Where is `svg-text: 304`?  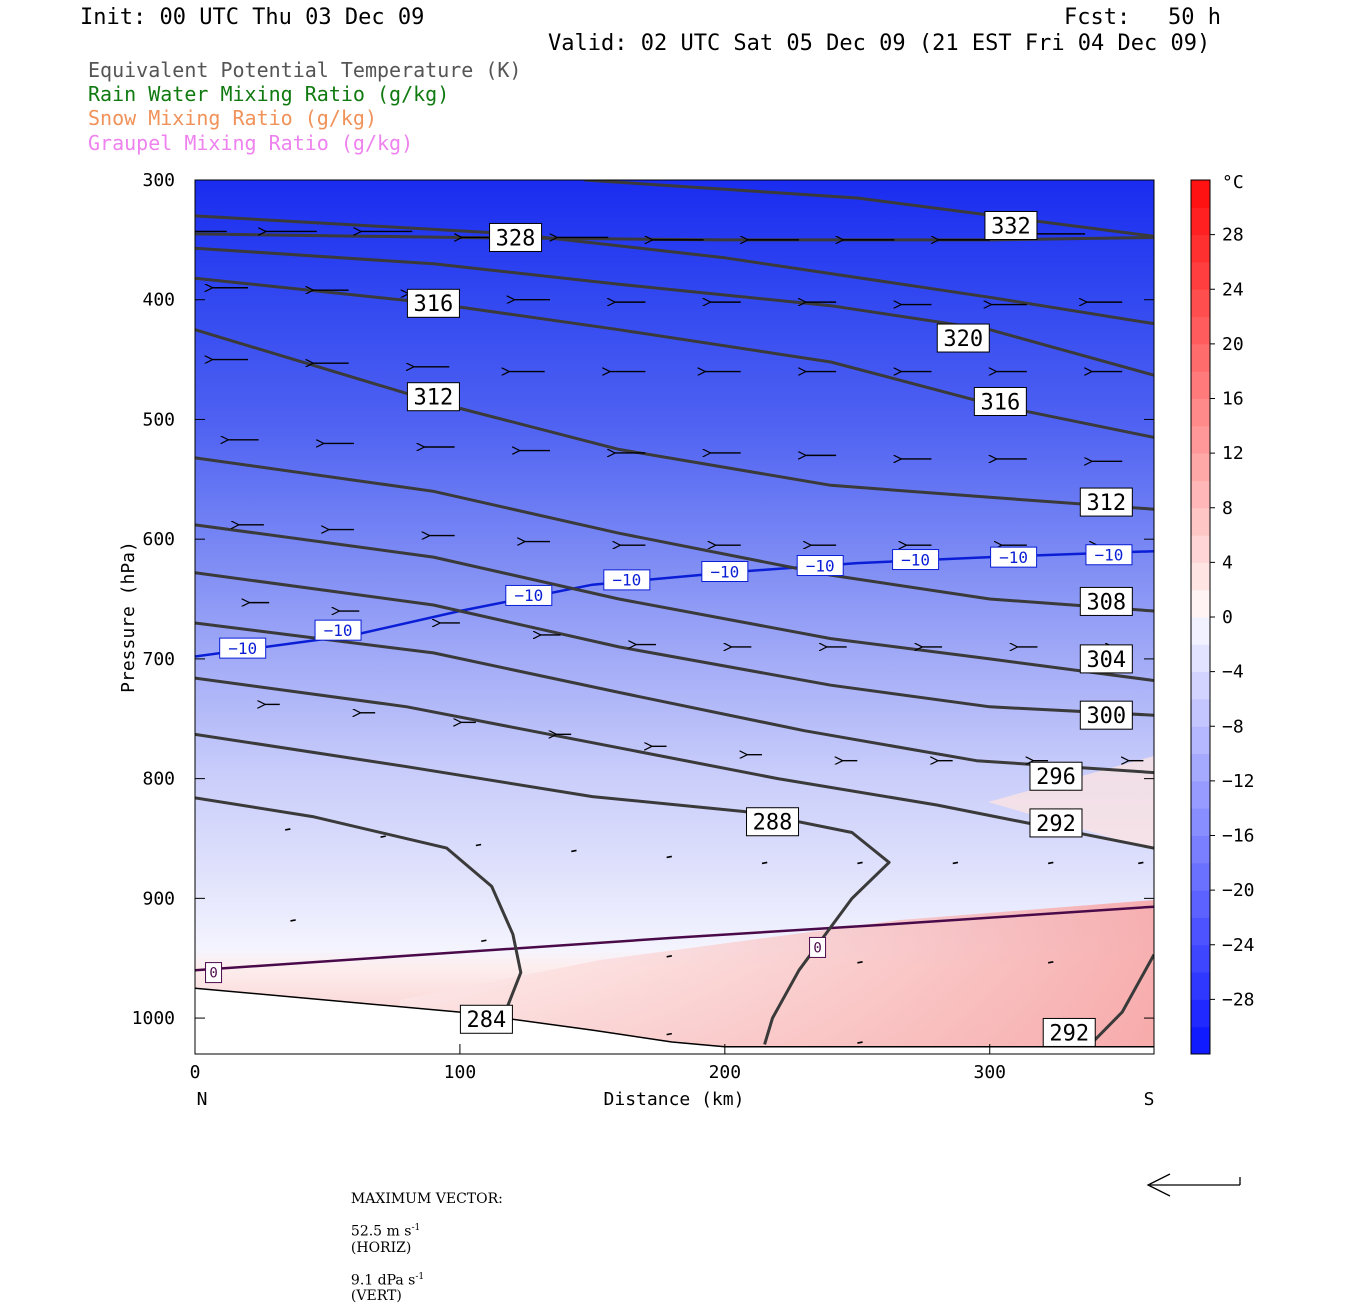 svg-text: 304 is located at coordinates (1106, 660).